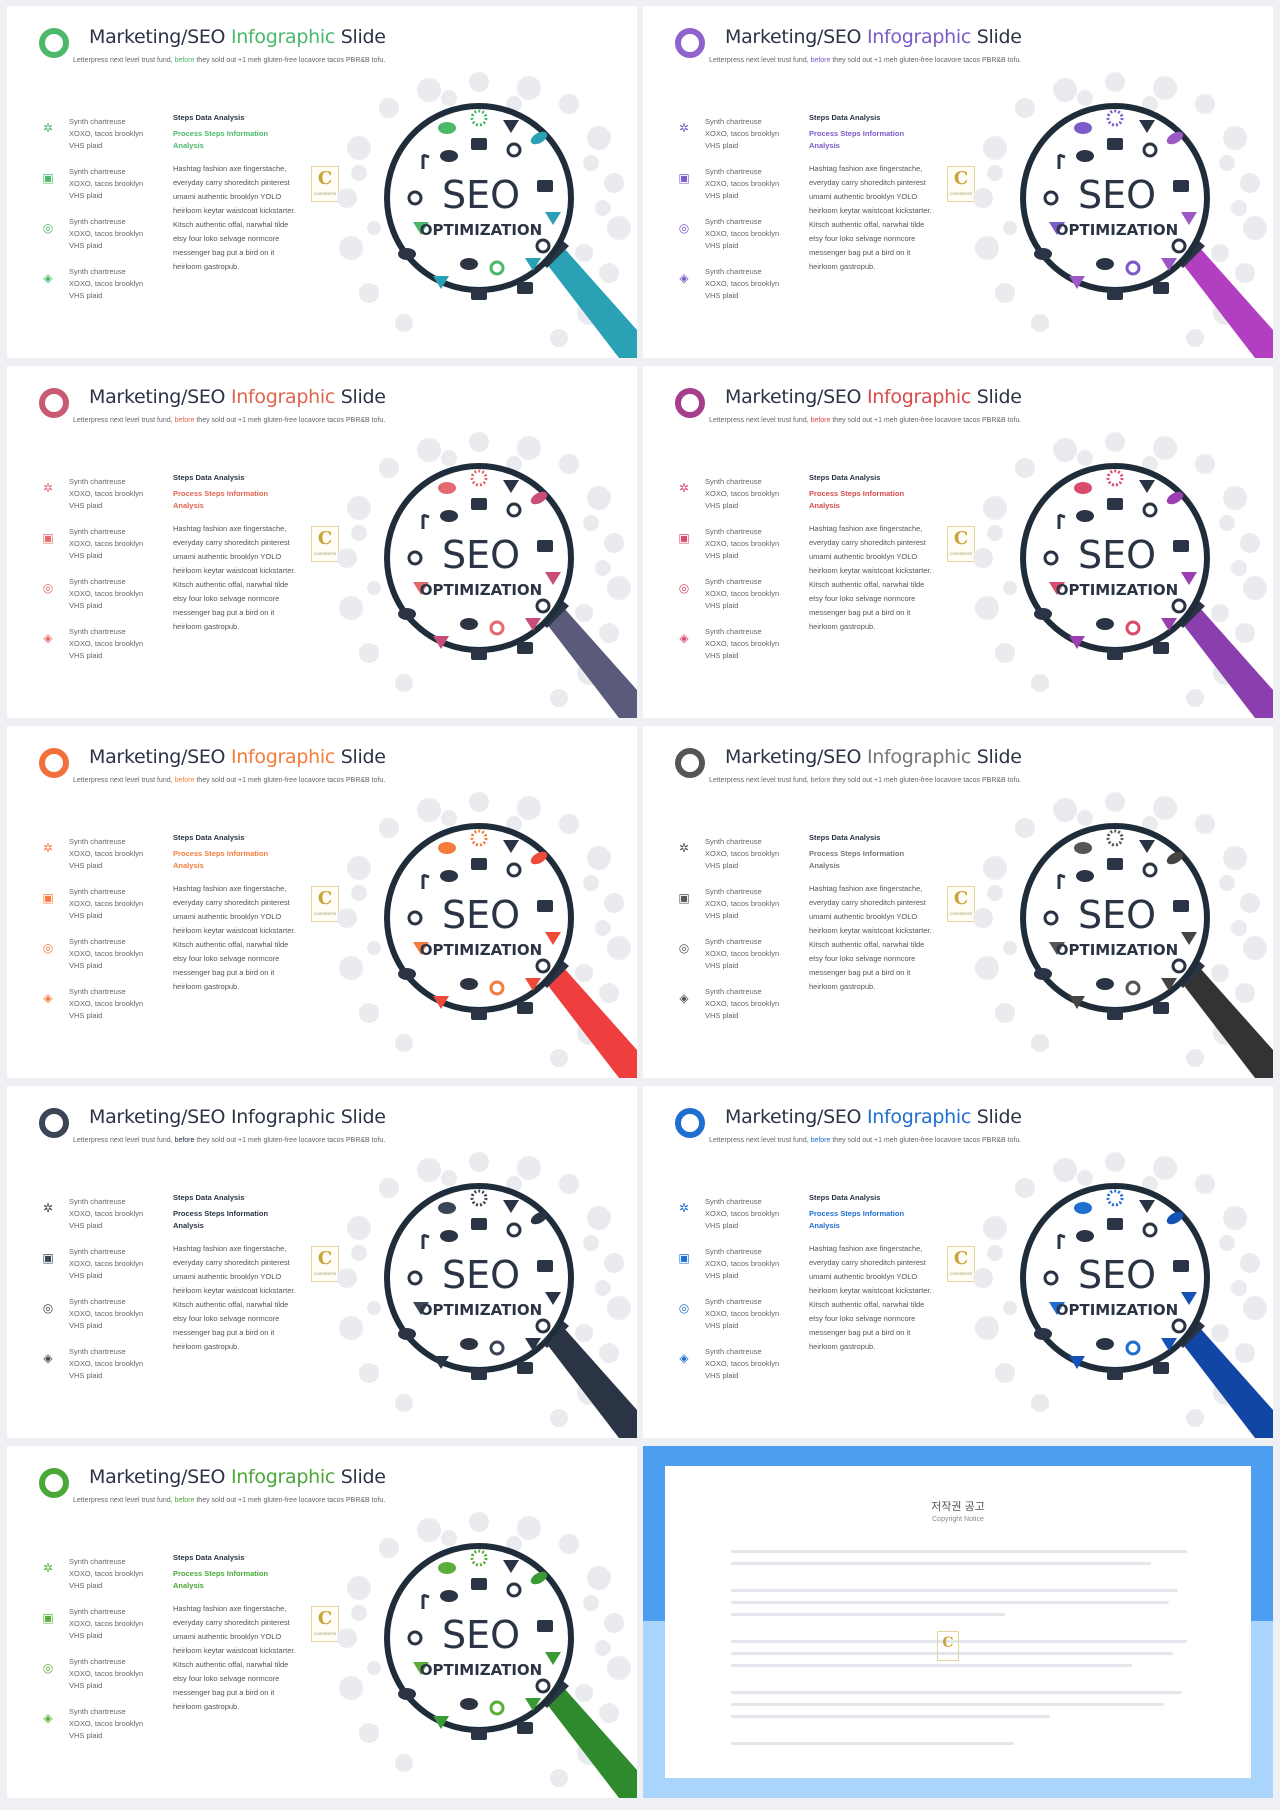 This screenshot has height=1810, width=1280. What do you see at coordinates (184, 420) in the screenshot?
I see `subtitle-highlight: before` at bounding box center [184, 420].